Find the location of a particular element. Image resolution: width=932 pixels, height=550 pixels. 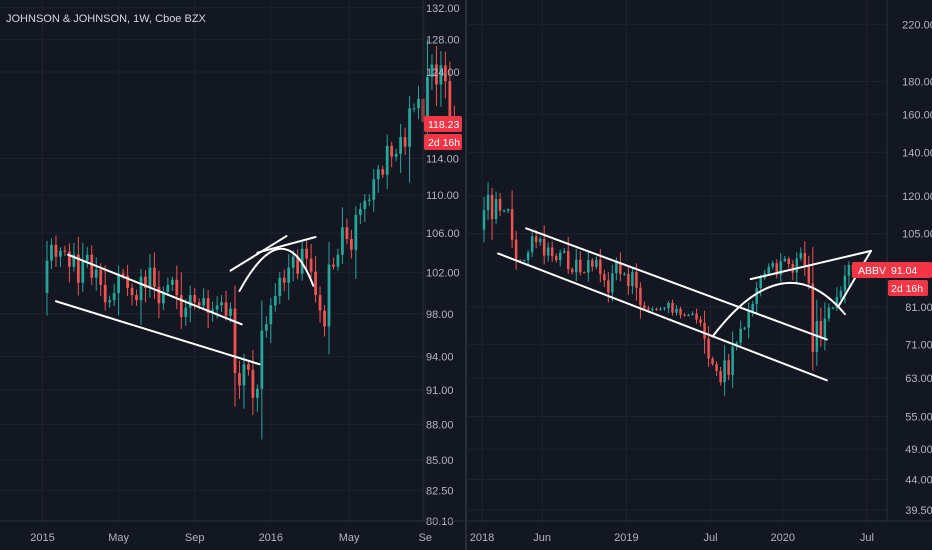

abbv-y-tick-label: 44.00 is located at coordinates (918, 481).